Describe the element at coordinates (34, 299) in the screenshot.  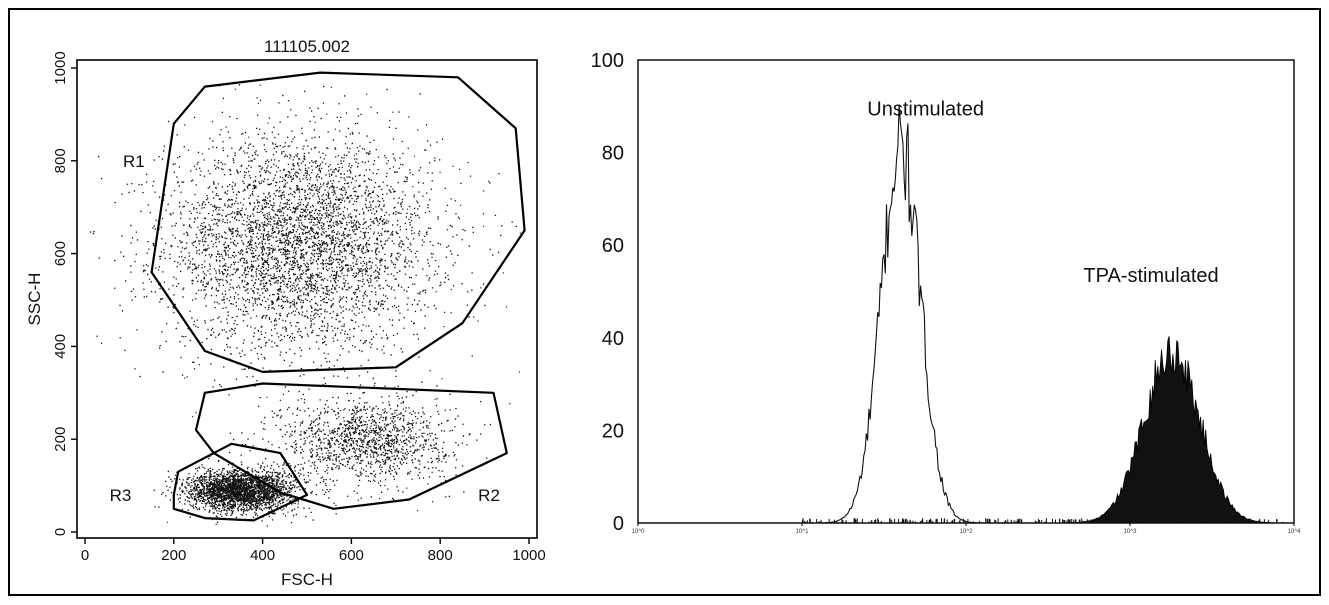
I see `scatter-y-axis-label: SSC-H` at that location.